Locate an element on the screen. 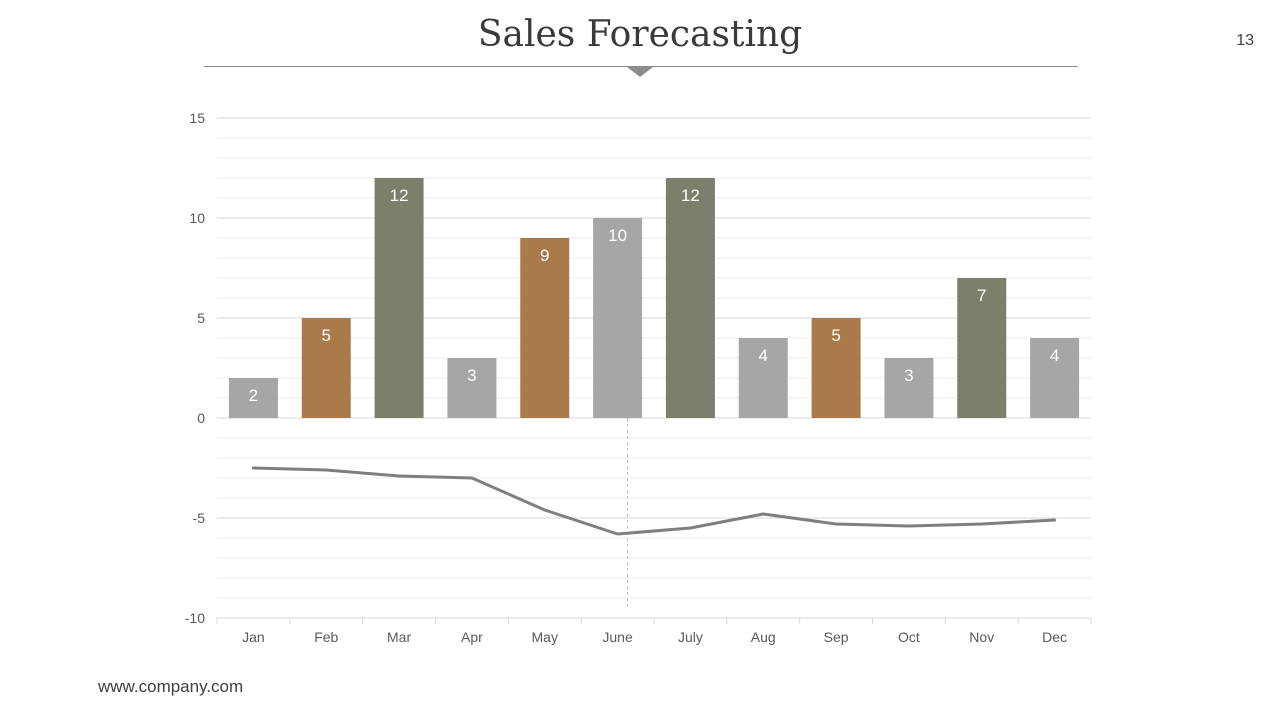 This screenshot has width=1280, height=720. bar-jan is located at coordinates (253, 398).